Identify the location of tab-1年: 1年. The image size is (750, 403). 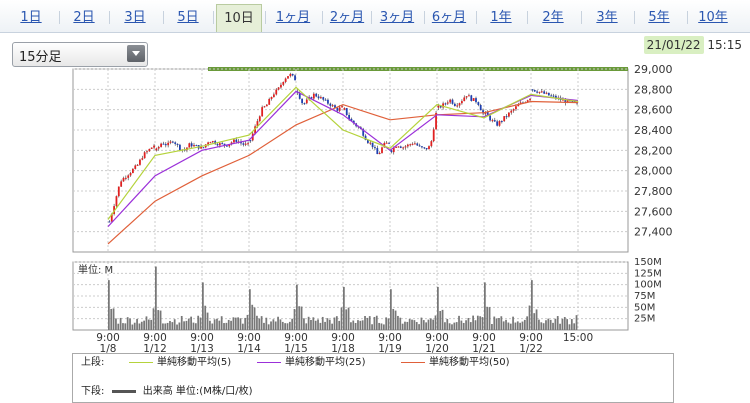
(501, 17).